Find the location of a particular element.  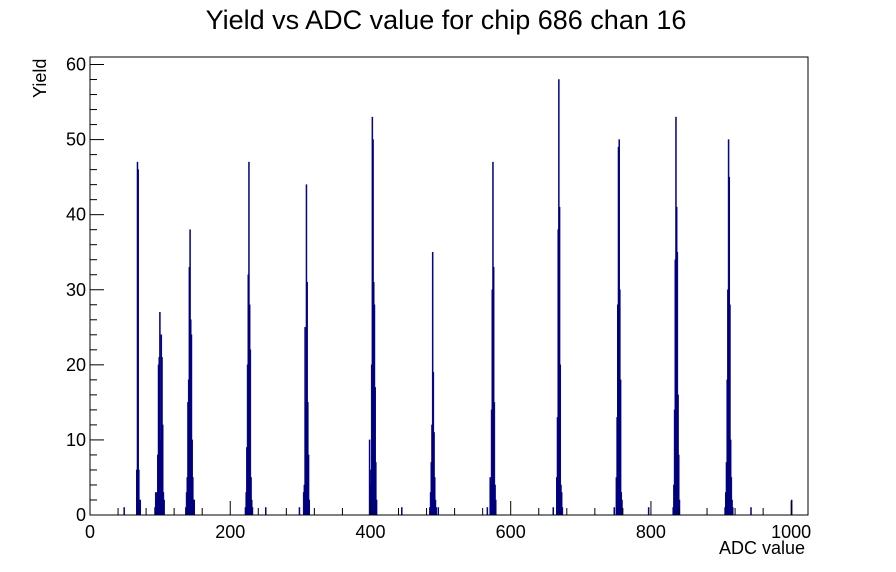

y-tick-label: 10 is located at coordinates (76, 440).